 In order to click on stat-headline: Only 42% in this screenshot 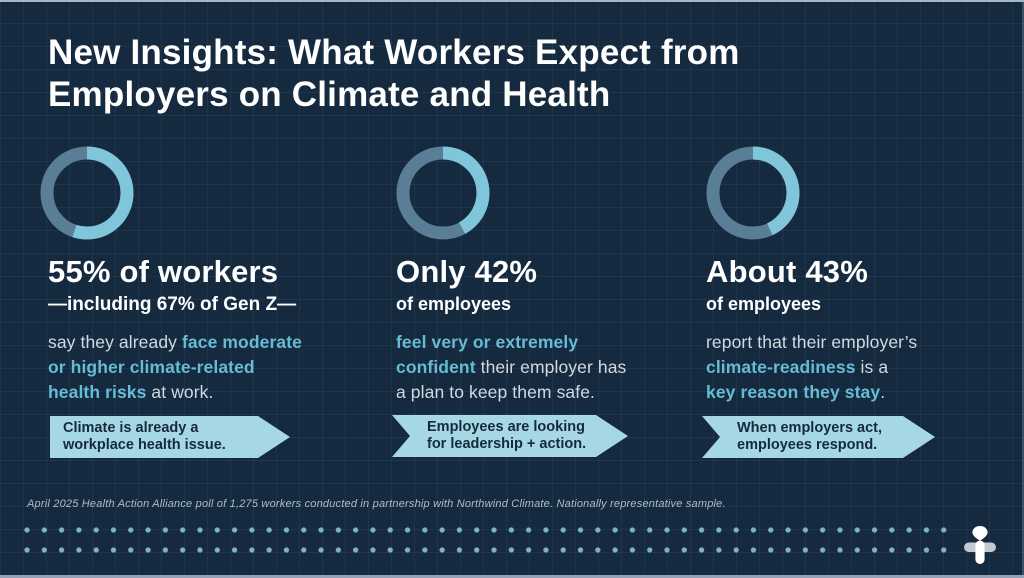, I will do `click(467, 271)`.